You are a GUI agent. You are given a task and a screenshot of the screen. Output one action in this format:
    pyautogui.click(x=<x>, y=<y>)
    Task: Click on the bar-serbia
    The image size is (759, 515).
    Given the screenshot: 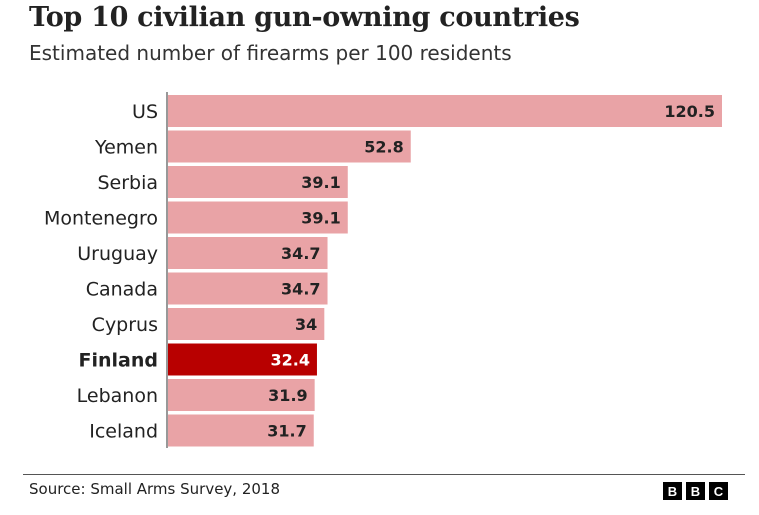 What is the action you would take?
    pyautogui.click(x=258, y=182)
    